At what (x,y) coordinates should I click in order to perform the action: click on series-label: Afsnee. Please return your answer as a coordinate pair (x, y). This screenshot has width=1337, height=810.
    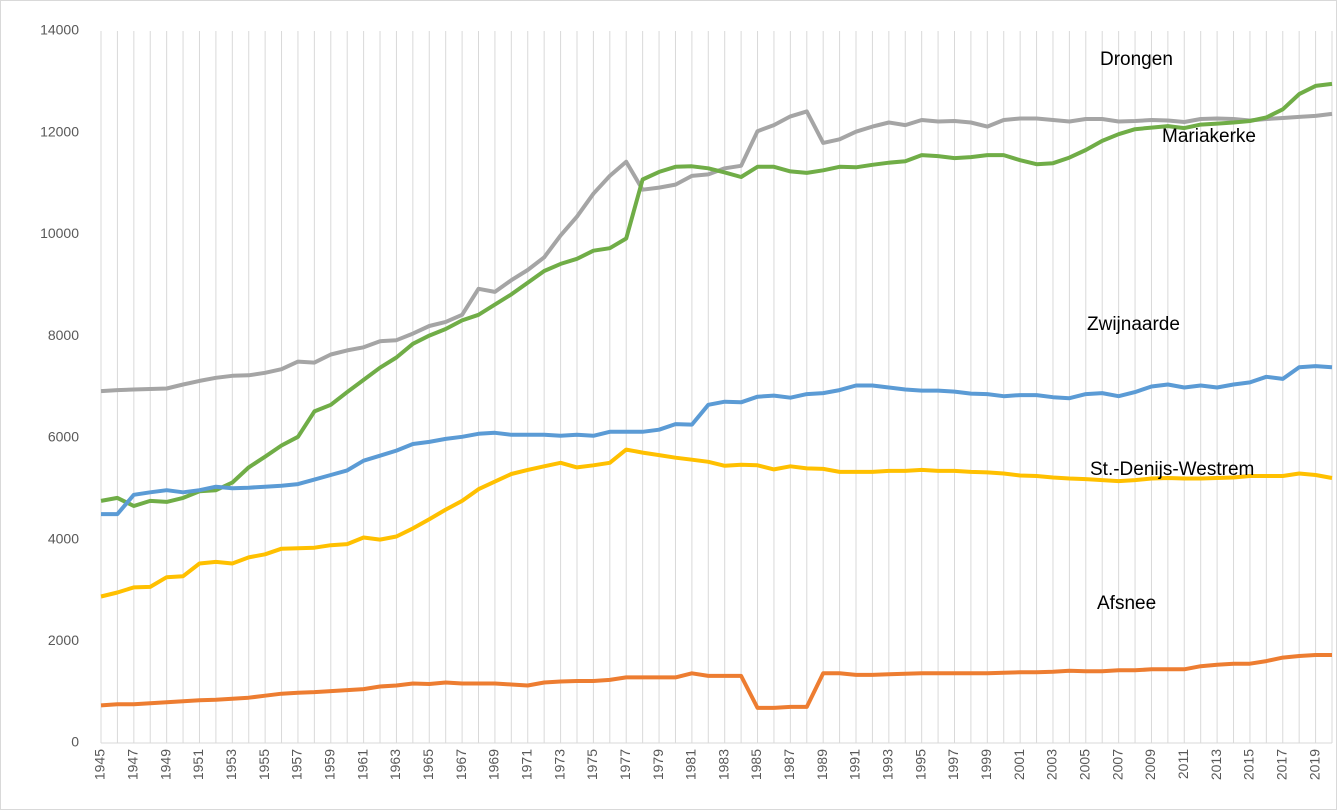
    Looking at the image, I should click on (1126, 603).